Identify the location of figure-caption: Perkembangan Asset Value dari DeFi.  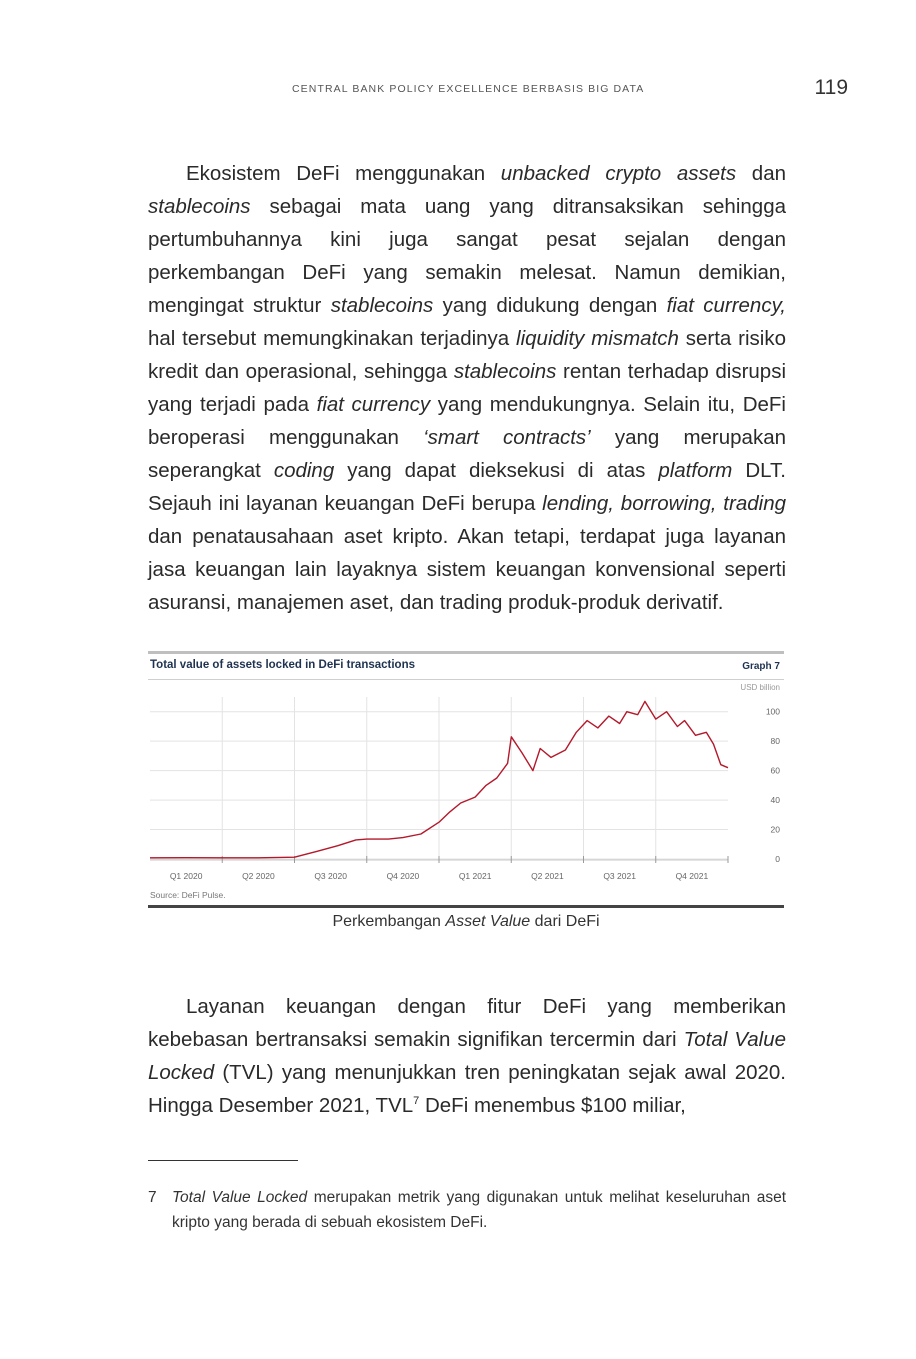
(466, 921).